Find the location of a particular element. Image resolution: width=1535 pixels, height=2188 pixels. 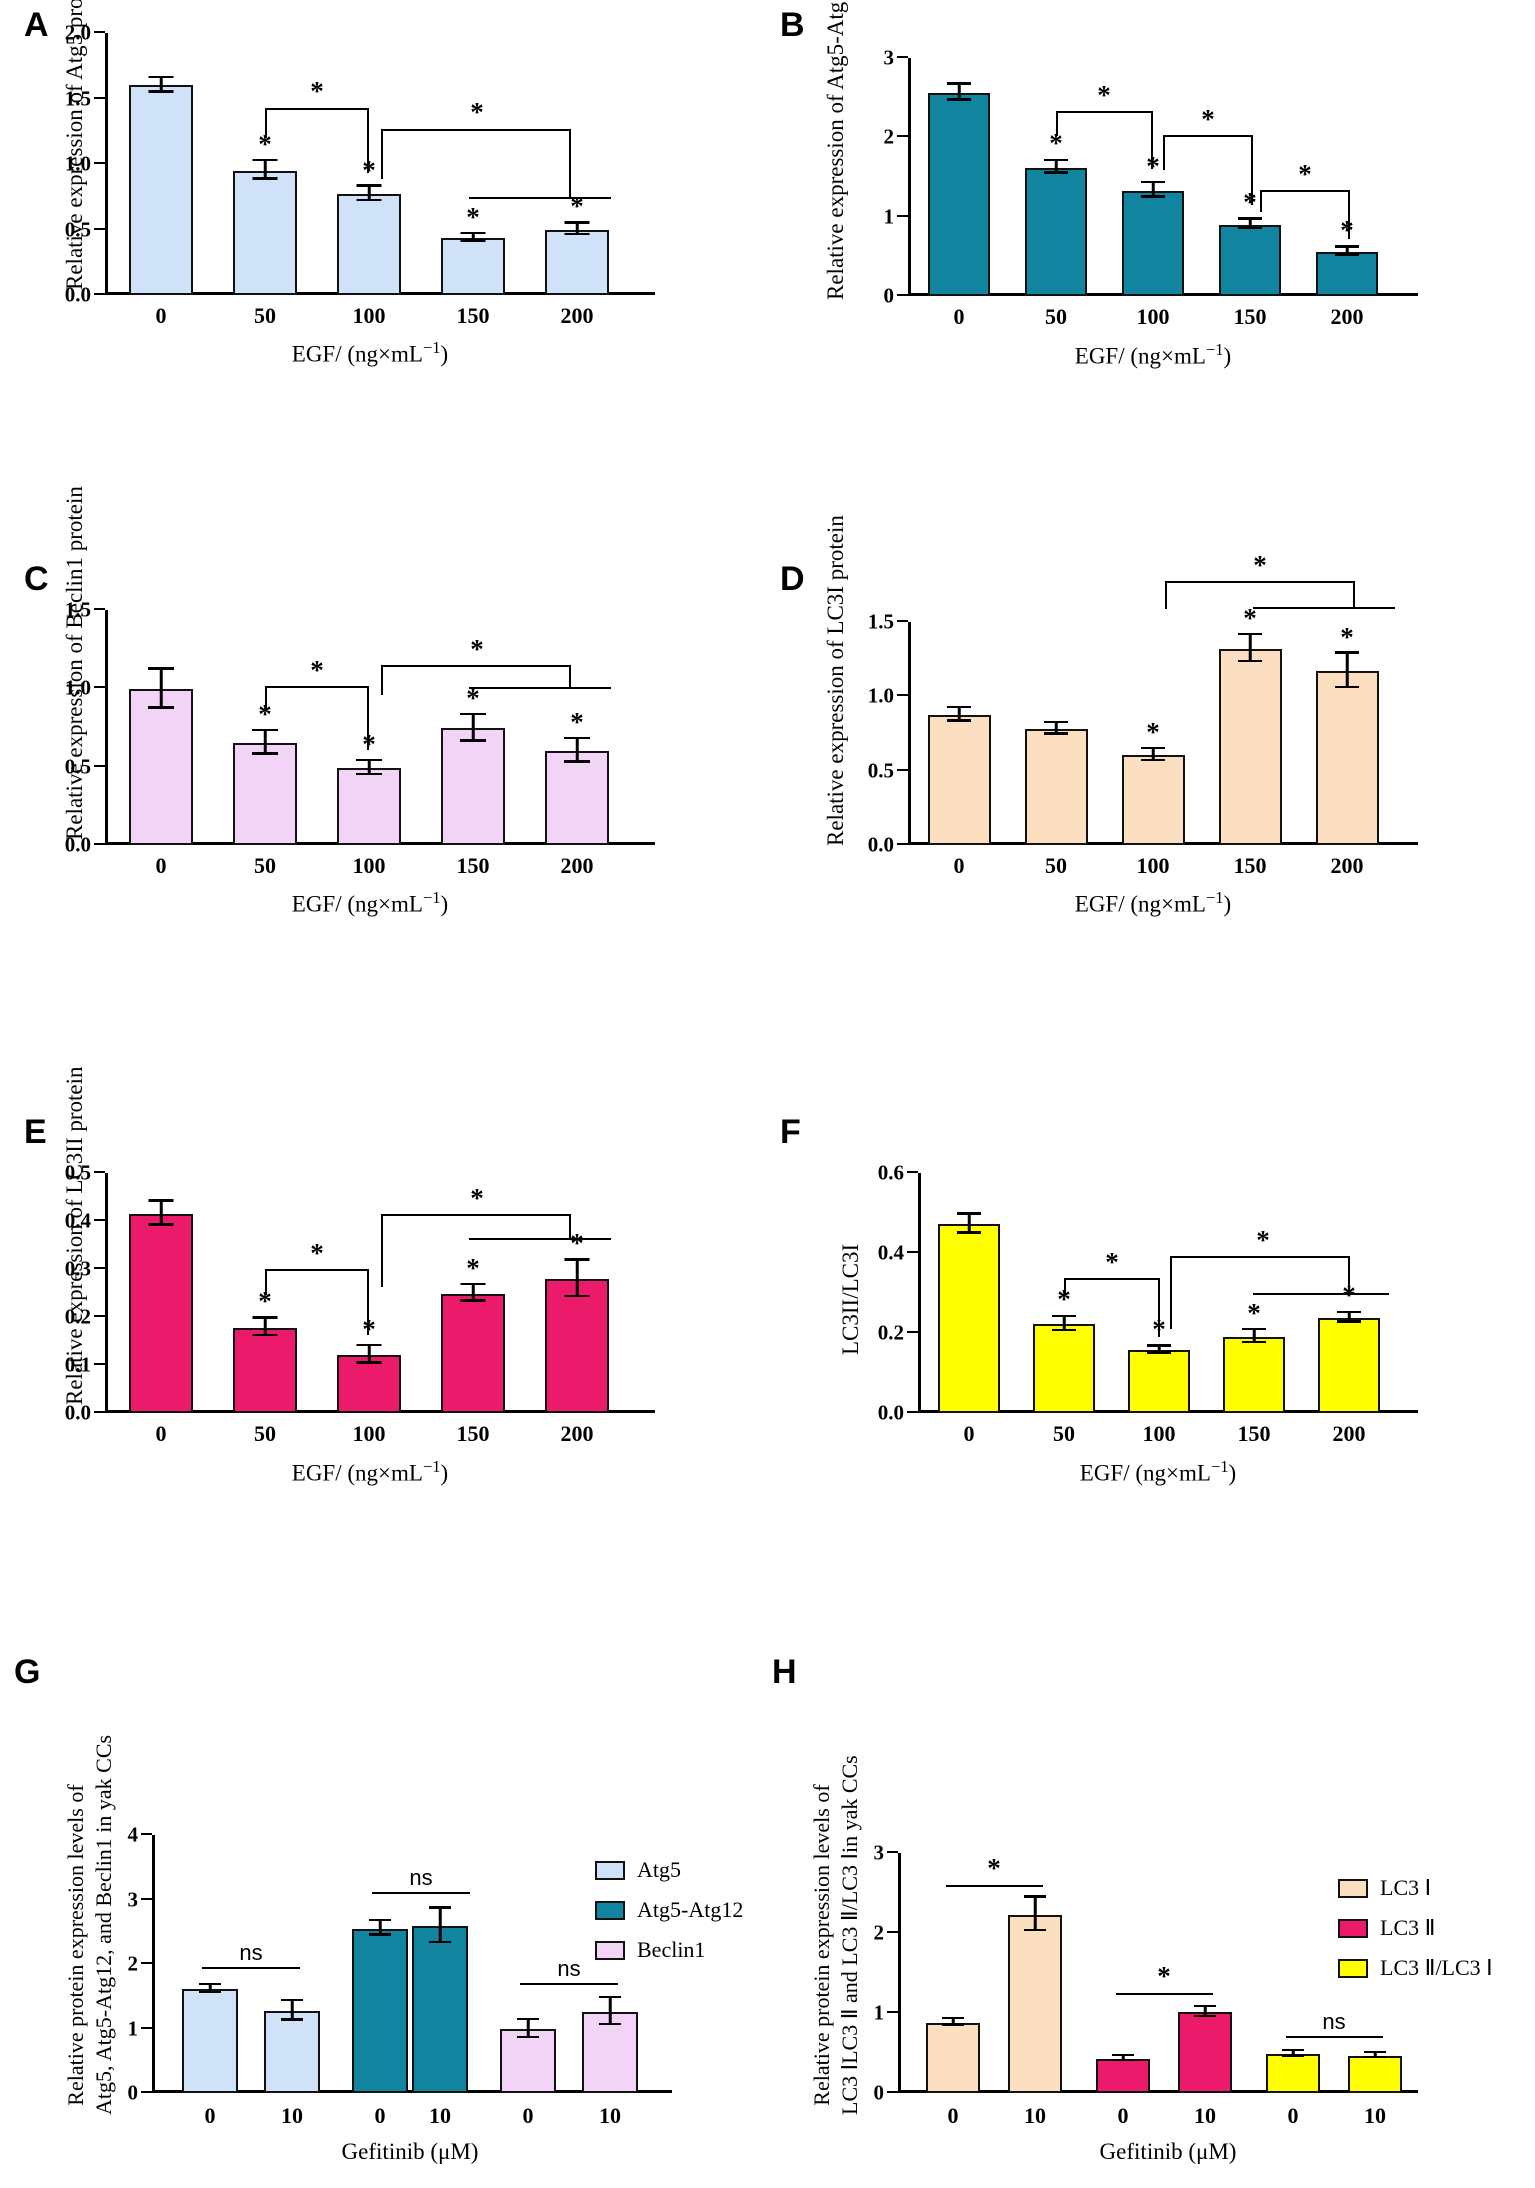

panel-a-comparison-star: * is located at coordinates (477, 112).